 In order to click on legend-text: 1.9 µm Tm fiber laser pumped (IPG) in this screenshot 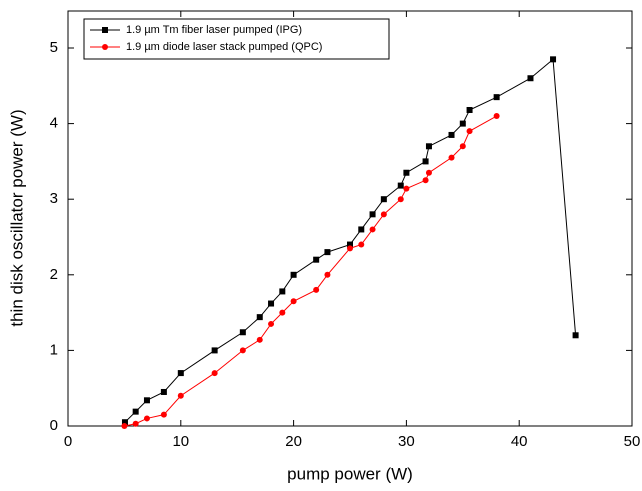, I will do `click(214, 30)`.